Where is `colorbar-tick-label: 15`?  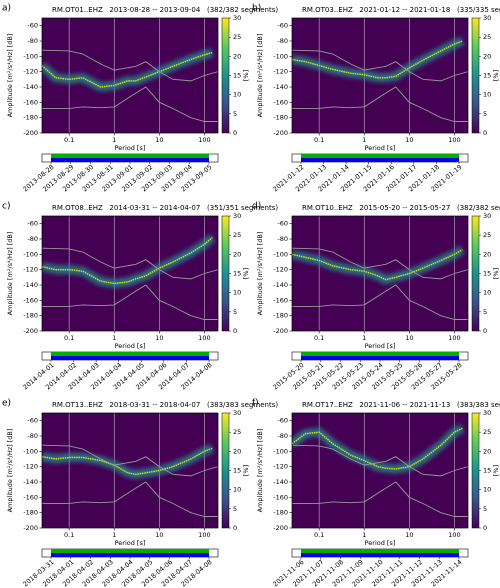 colorbar-tick-label: 15 is located at coordinates (487, 76).